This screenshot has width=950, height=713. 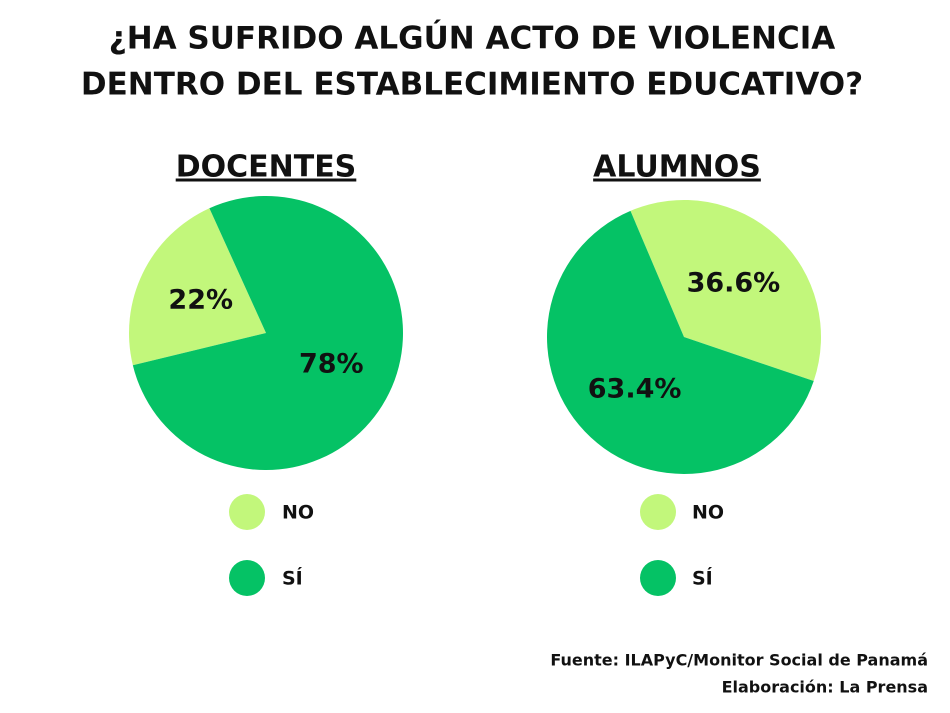 I want to click on chart-subtitle: DOCENTES, so click(x=266, y=167).